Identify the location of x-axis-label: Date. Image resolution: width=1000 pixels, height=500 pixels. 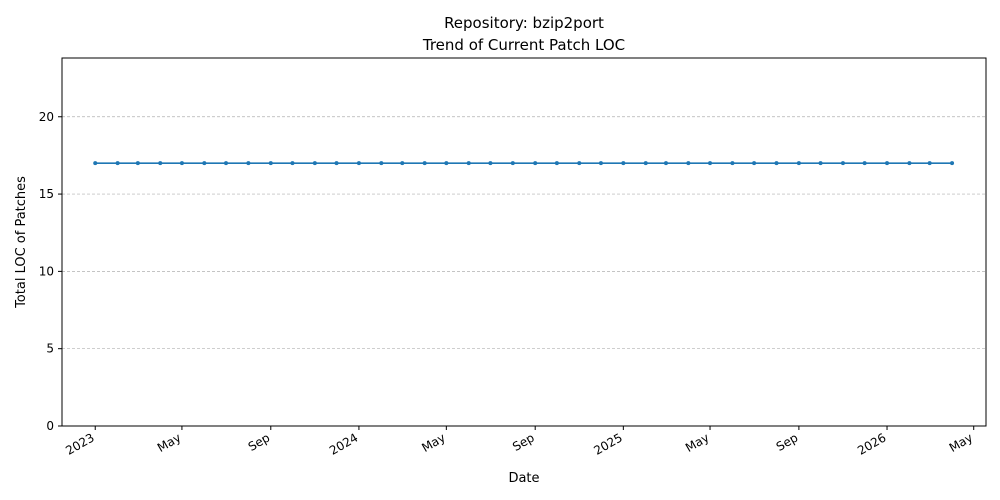
(523, 478).